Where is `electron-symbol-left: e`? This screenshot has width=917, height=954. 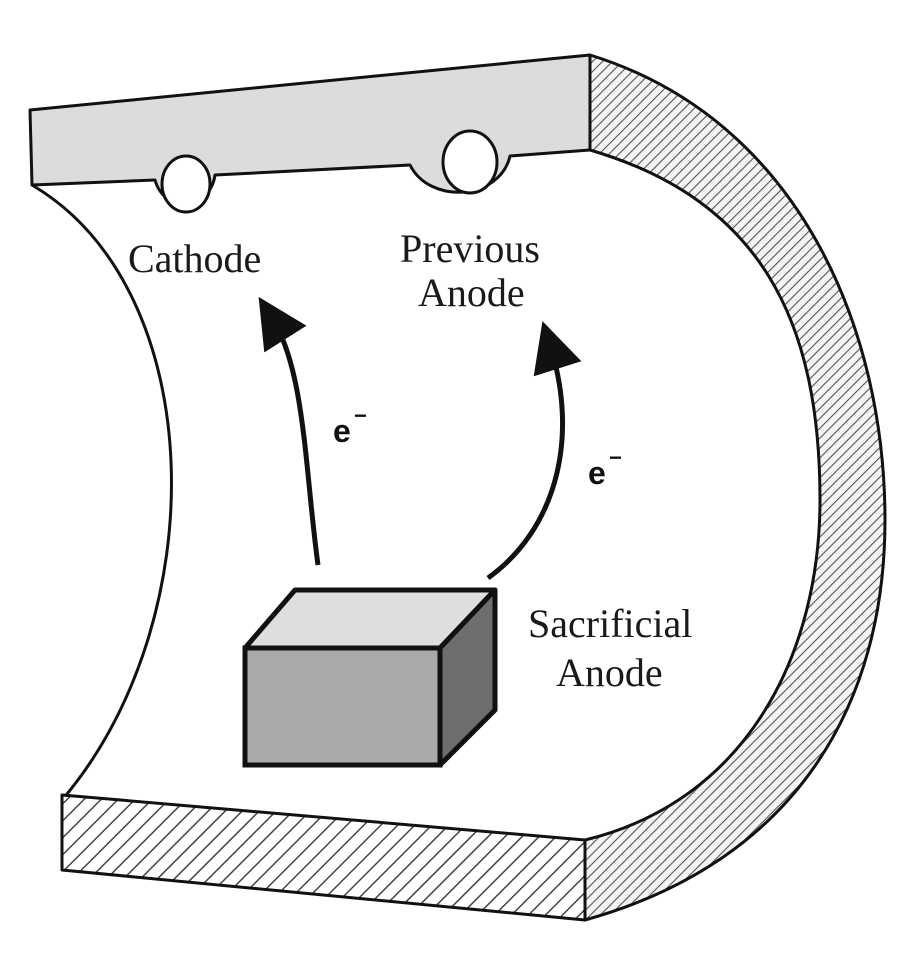 electron-symbol-left: e is located at coordinates (342, 431).